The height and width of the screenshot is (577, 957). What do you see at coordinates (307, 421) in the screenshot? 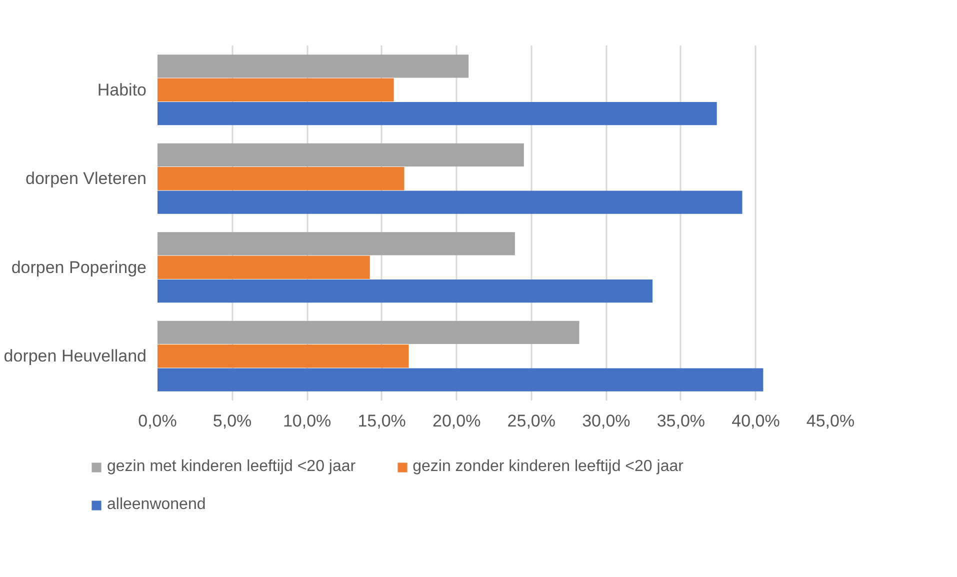
I see `x-tick-label: 10,0%` at bounding box center [307, 421].